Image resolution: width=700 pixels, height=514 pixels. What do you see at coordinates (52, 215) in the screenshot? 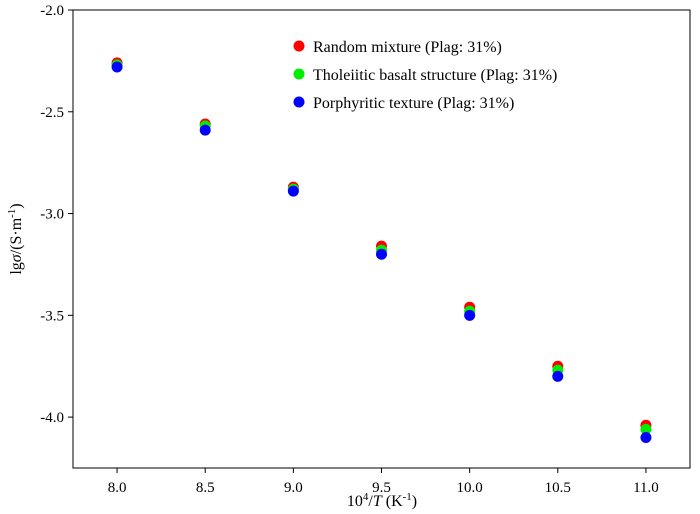
I see `y-tick-label: -3.0` at bounding box center [52, 215].